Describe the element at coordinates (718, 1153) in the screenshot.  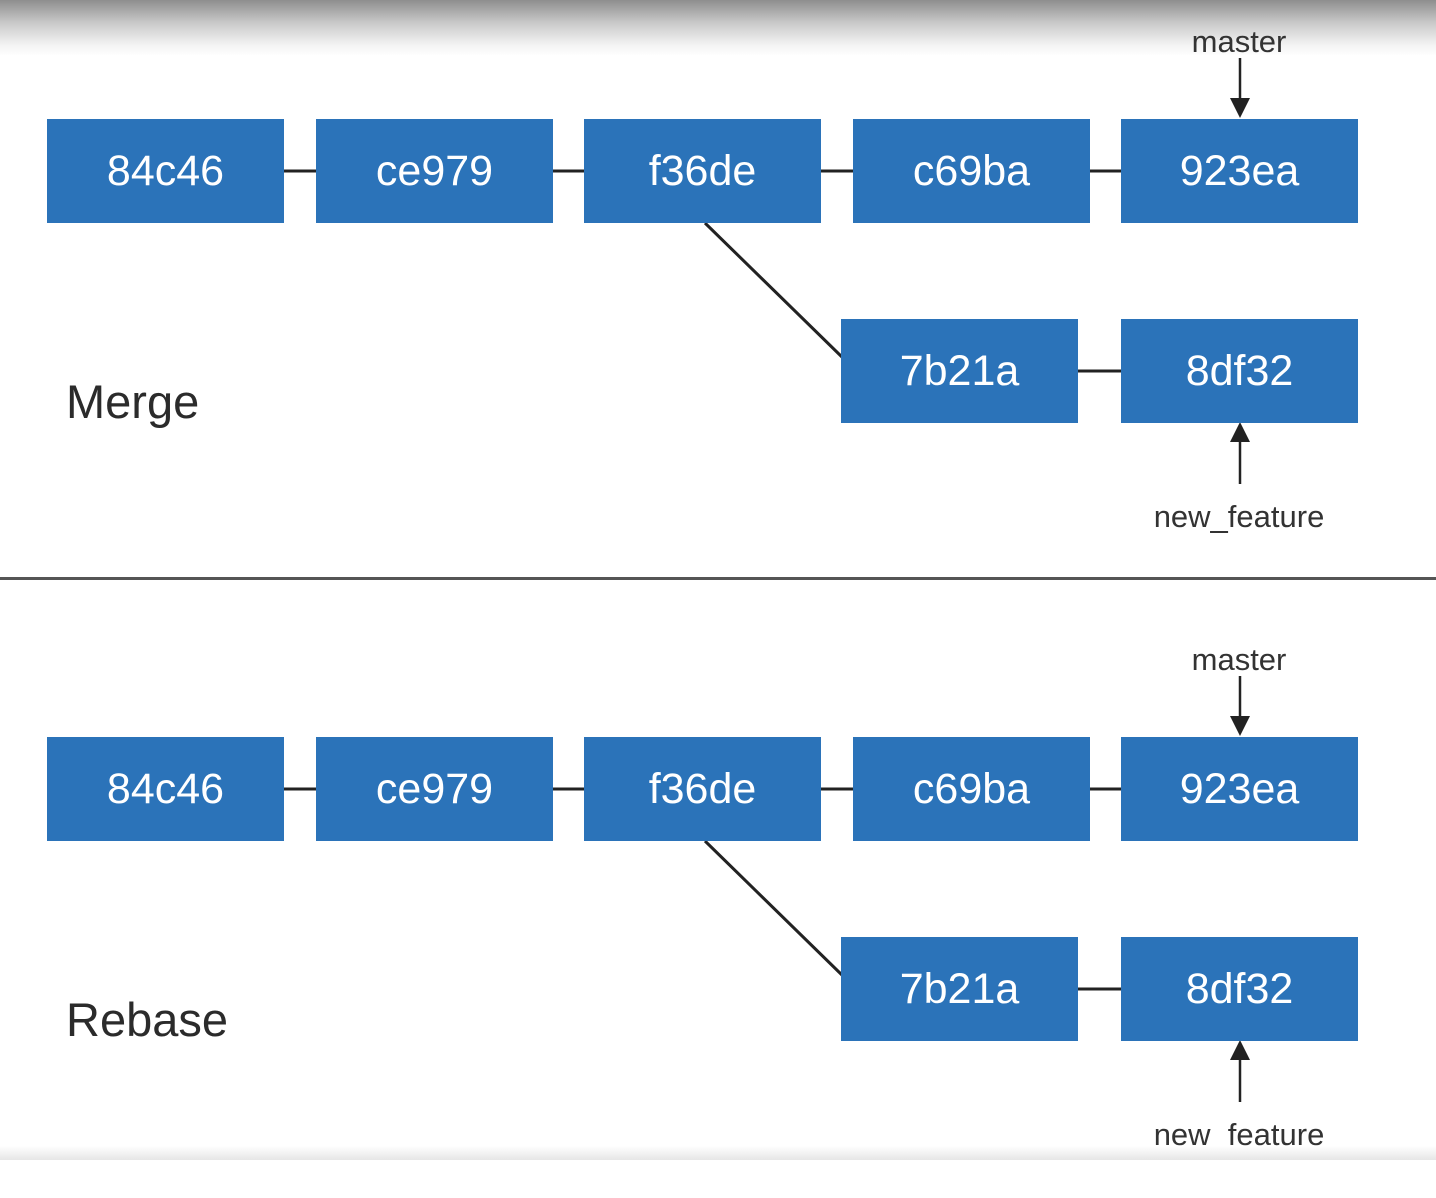
I see `window-bottom-shade` at that location.